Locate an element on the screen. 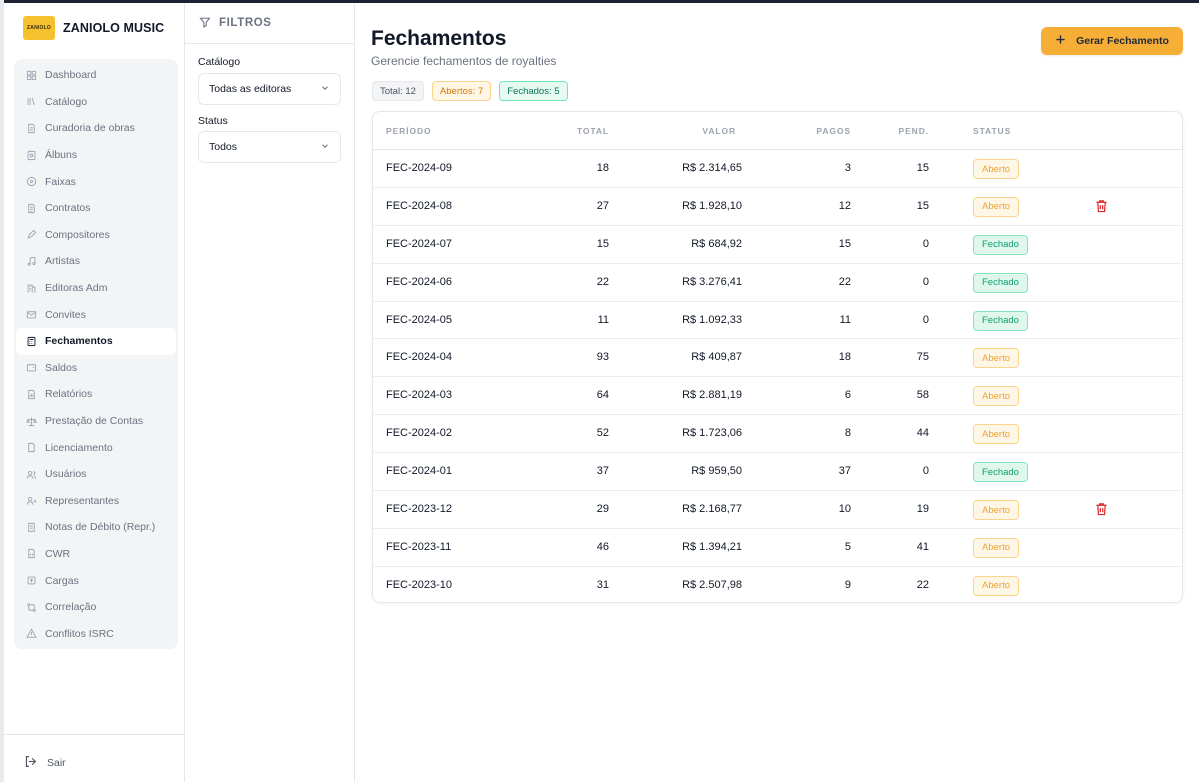 The width and height of the screenshot is (1199, 782). logout-label: Sair is located at coordinates (56, 763).